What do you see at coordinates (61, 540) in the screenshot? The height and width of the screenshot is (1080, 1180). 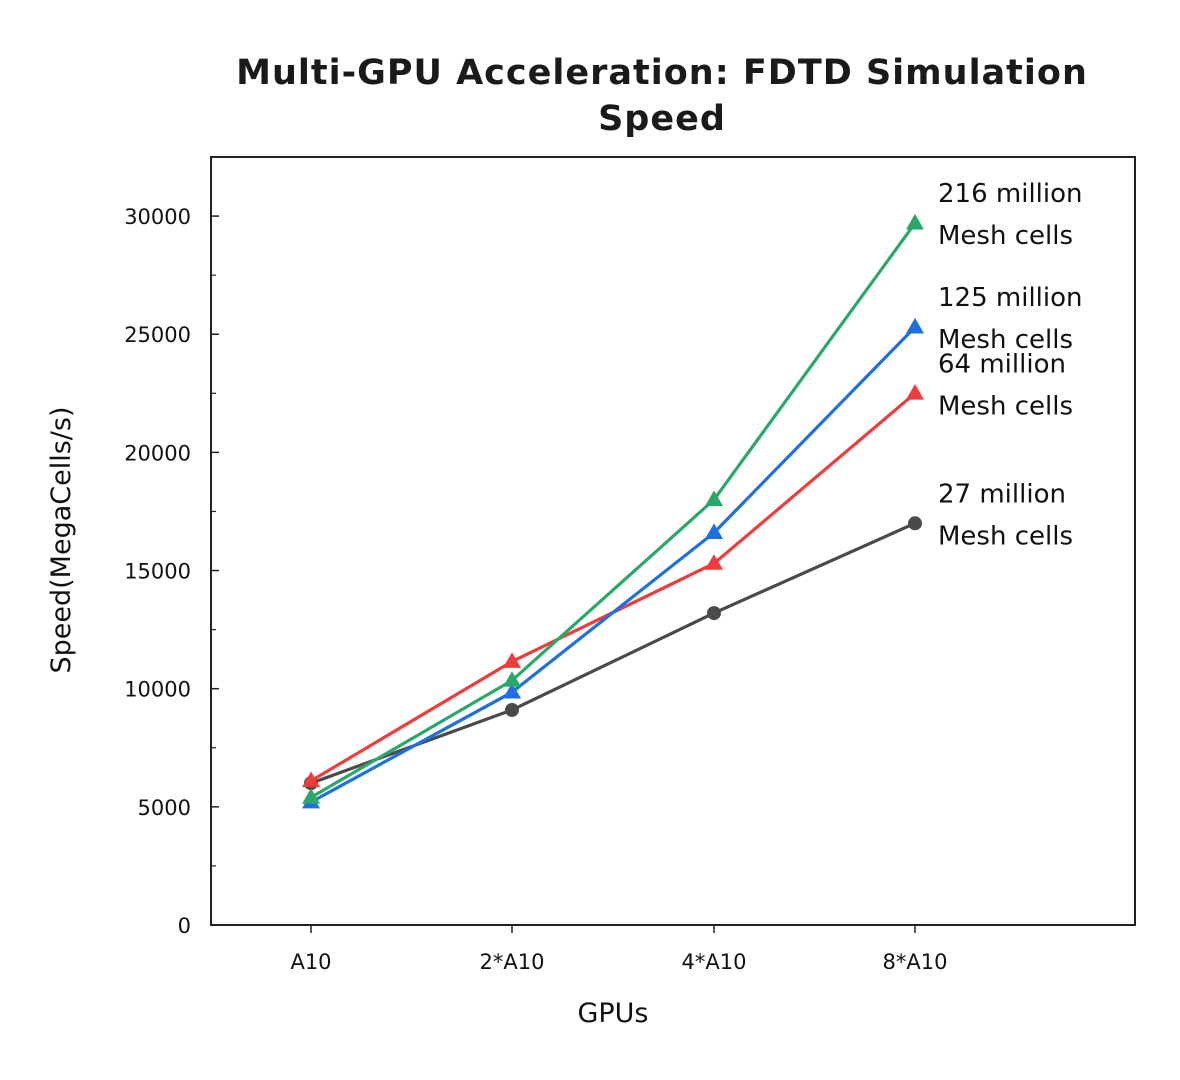 I see `y-axis-label: Speed(MegaCells/s)` at bounding box center [61, 540].